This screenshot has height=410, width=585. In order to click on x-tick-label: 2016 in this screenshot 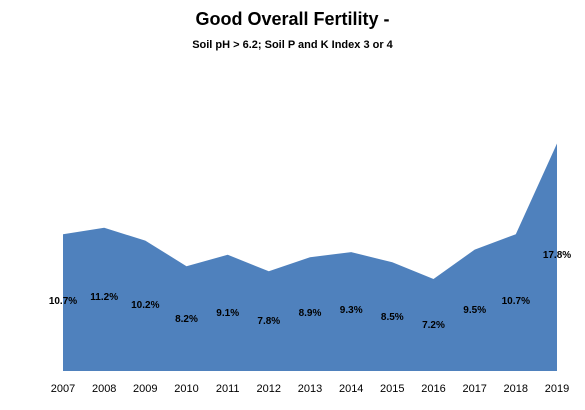, I will do `click(433, 389)`.